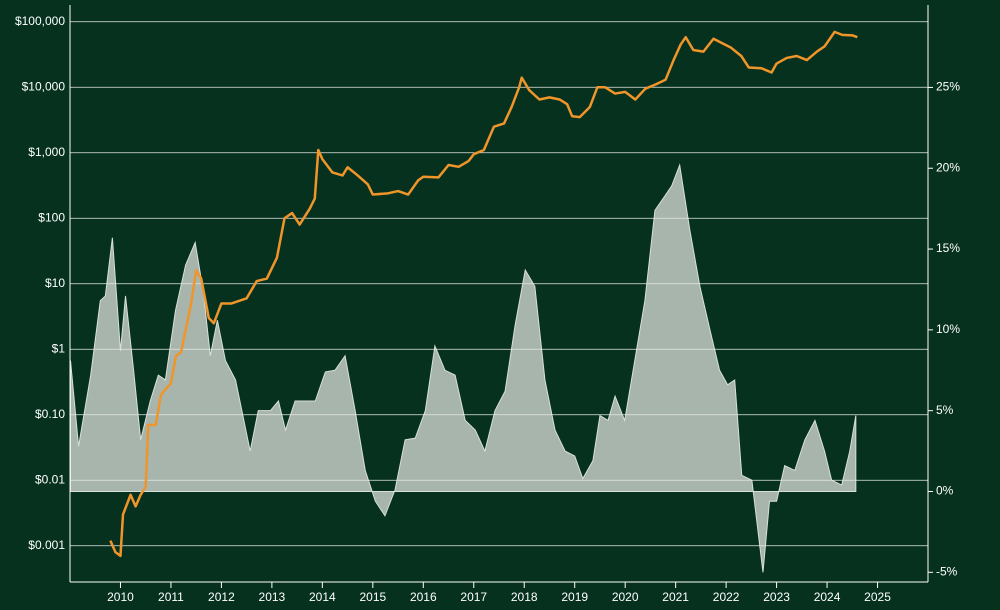 The width and height of the screenshot is (1000, 610). What do you see at coordinates (120, 597) in the screenshot?
I see `x-tick-label: 2010` at bounding box center [120, 597].